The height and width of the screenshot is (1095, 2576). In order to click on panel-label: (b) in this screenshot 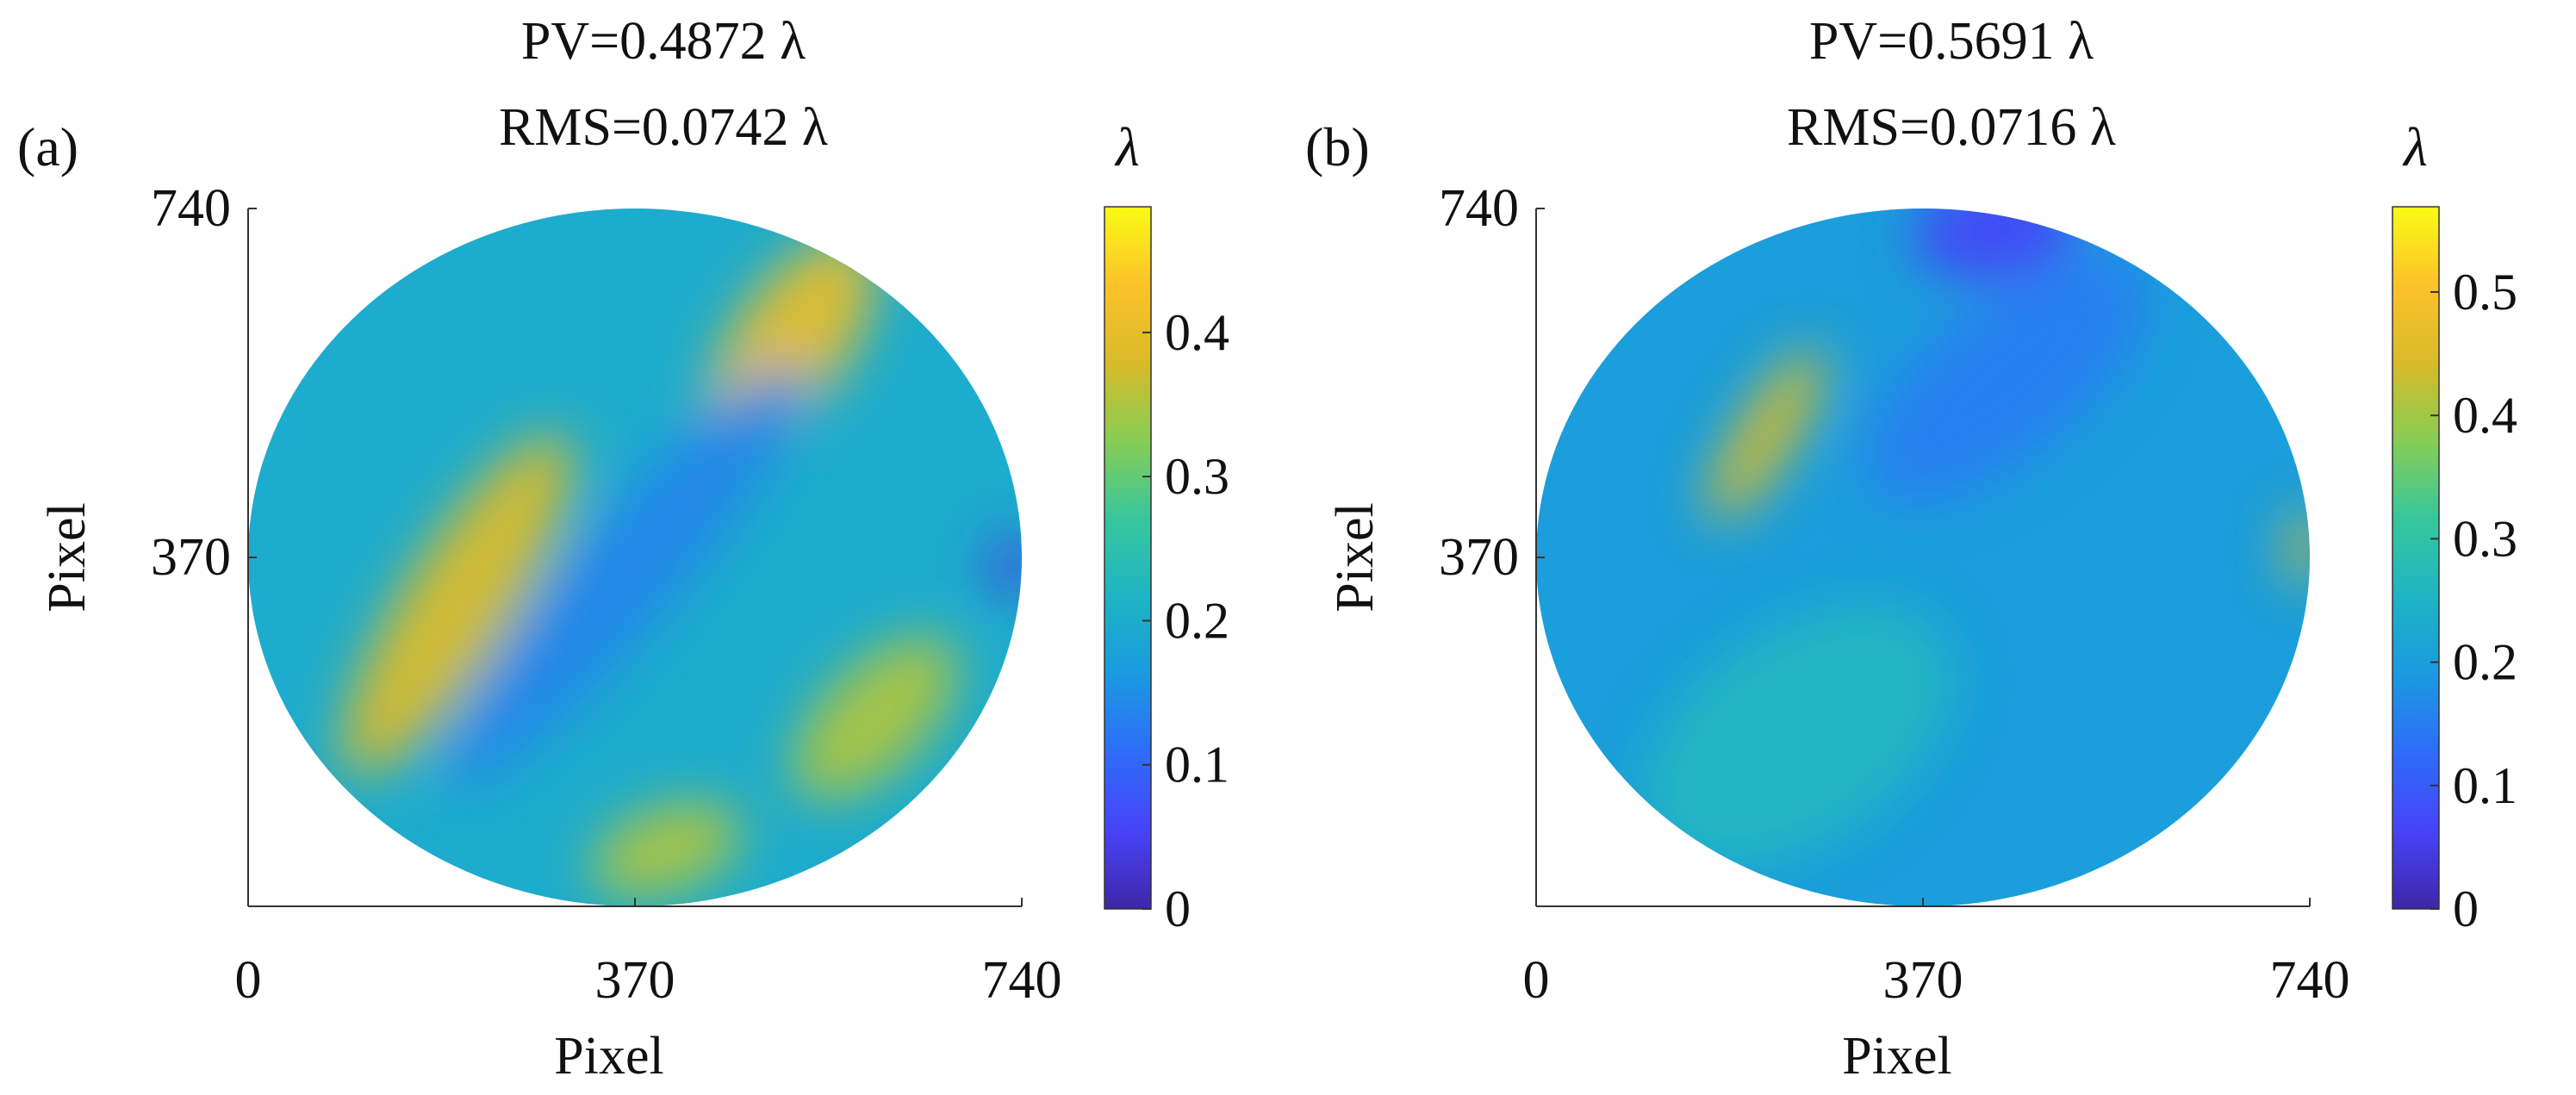, I will do `click(1338, 146)`.